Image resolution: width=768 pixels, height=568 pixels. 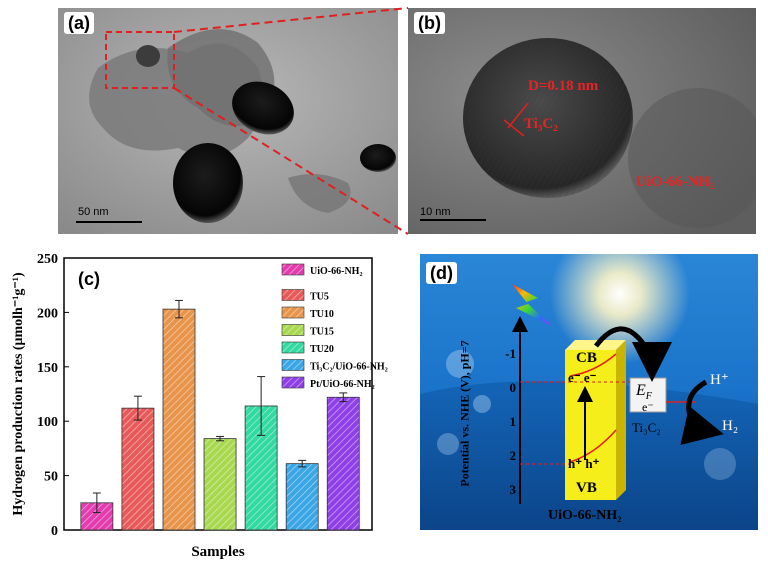 What do you see at coordinates (641, 390) in the screenshot?
I see `fermi-e: E` at bounding box center [641, 390].